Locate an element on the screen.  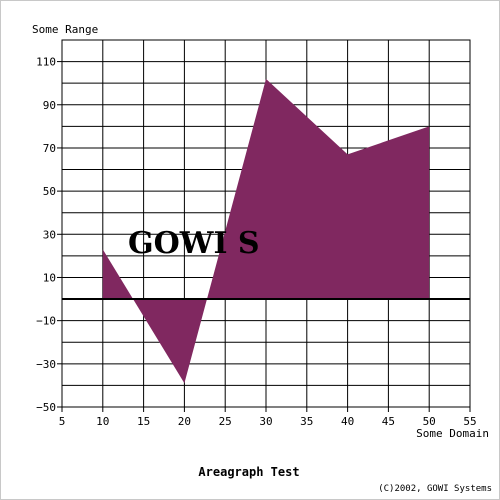
x-tick-label: 15 is located at coordinates (143, 421).